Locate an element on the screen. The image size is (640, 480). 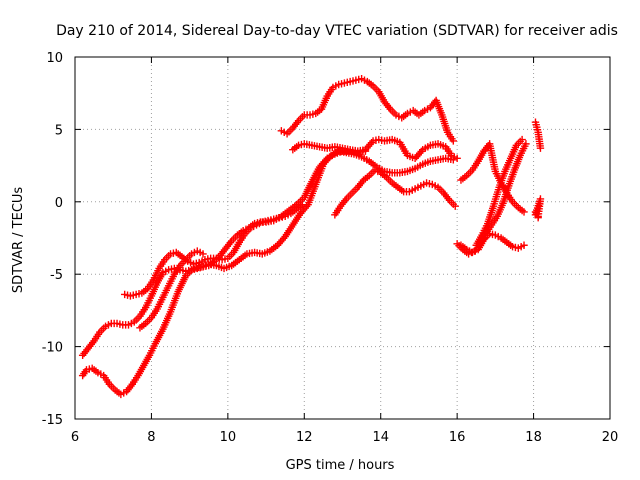
x-tick-label: 20 is located at coordinates (610, 437).